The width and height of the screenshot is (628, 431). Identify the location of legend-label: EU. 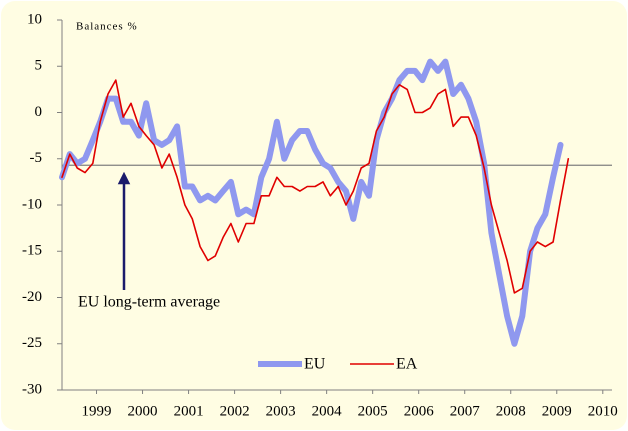
(315, 364).